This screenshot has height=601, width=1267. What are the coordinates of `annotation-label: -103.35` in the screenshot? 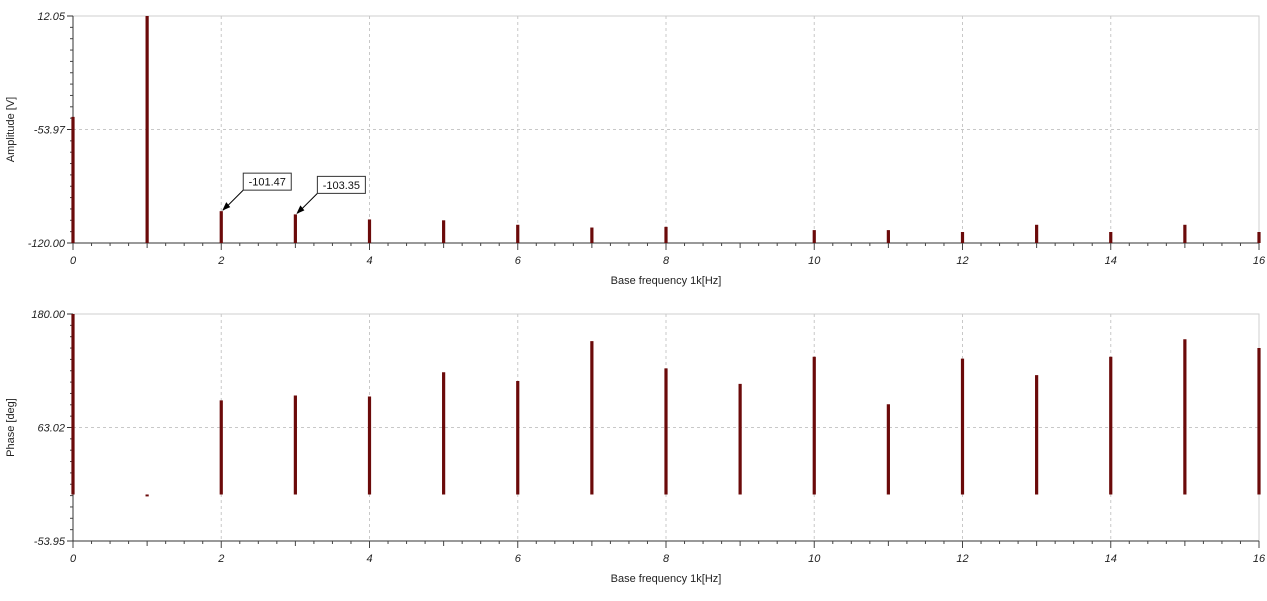 It's located at (341, 186).